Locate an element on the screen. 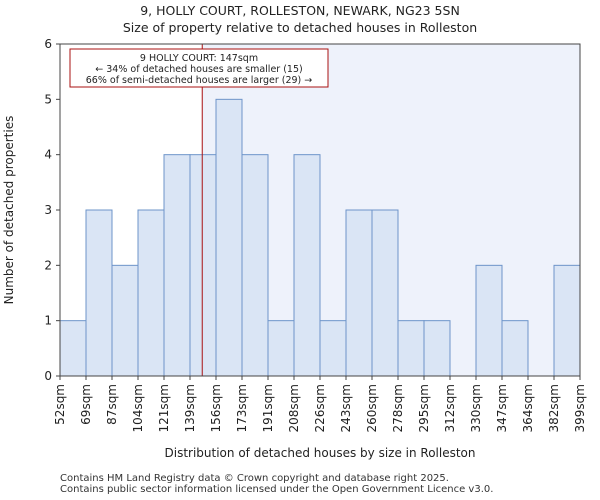  x-tick-label: 295sqm is located at coordinates (424, 408).